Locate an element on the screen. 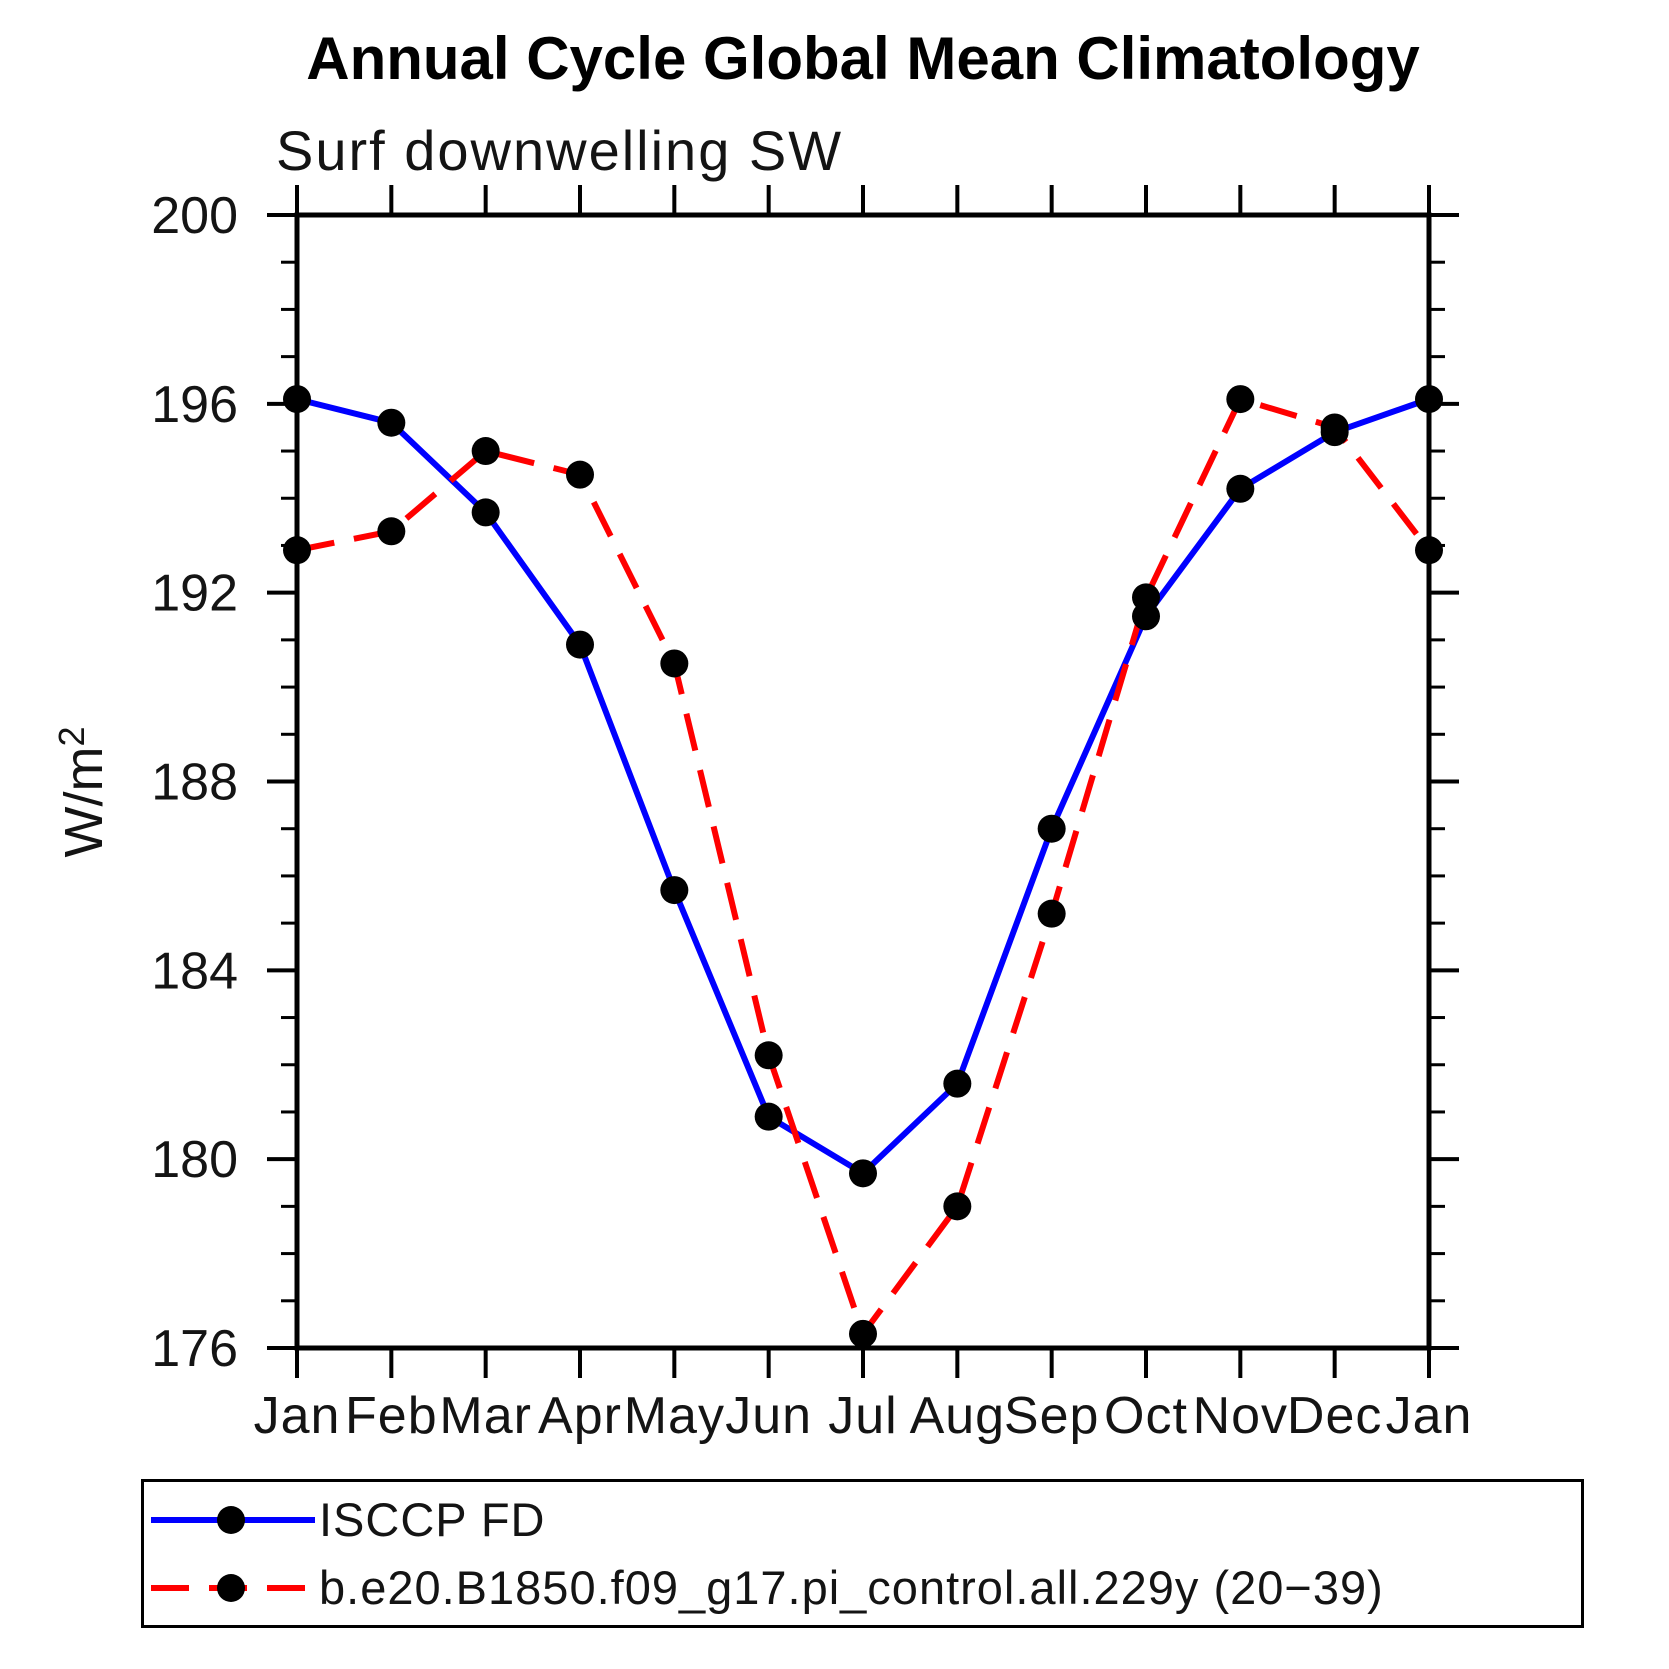  x-tick-label: Sep is located at coordinates (1052, 1416).